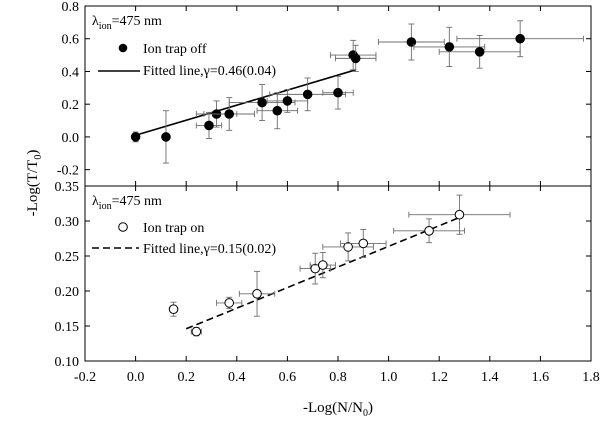 Image resolution: width=616 pixels, height=423 pixels. Describe the element at coordinates (175, 49) in the screenshot. I see `top-legend-markers-label: Ion trap off` at that location.